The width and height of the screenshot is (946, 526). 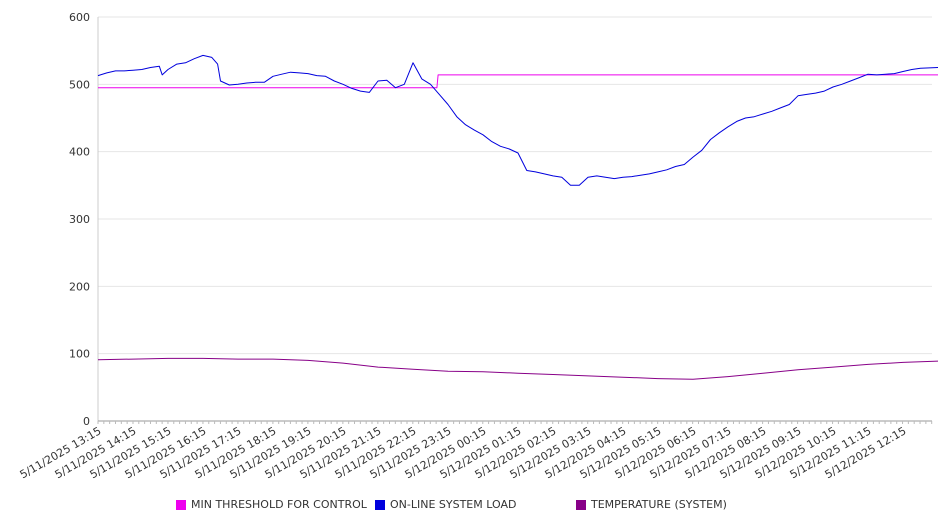 I want to click on series-line-min-threshold, so click(x=518, y=81).